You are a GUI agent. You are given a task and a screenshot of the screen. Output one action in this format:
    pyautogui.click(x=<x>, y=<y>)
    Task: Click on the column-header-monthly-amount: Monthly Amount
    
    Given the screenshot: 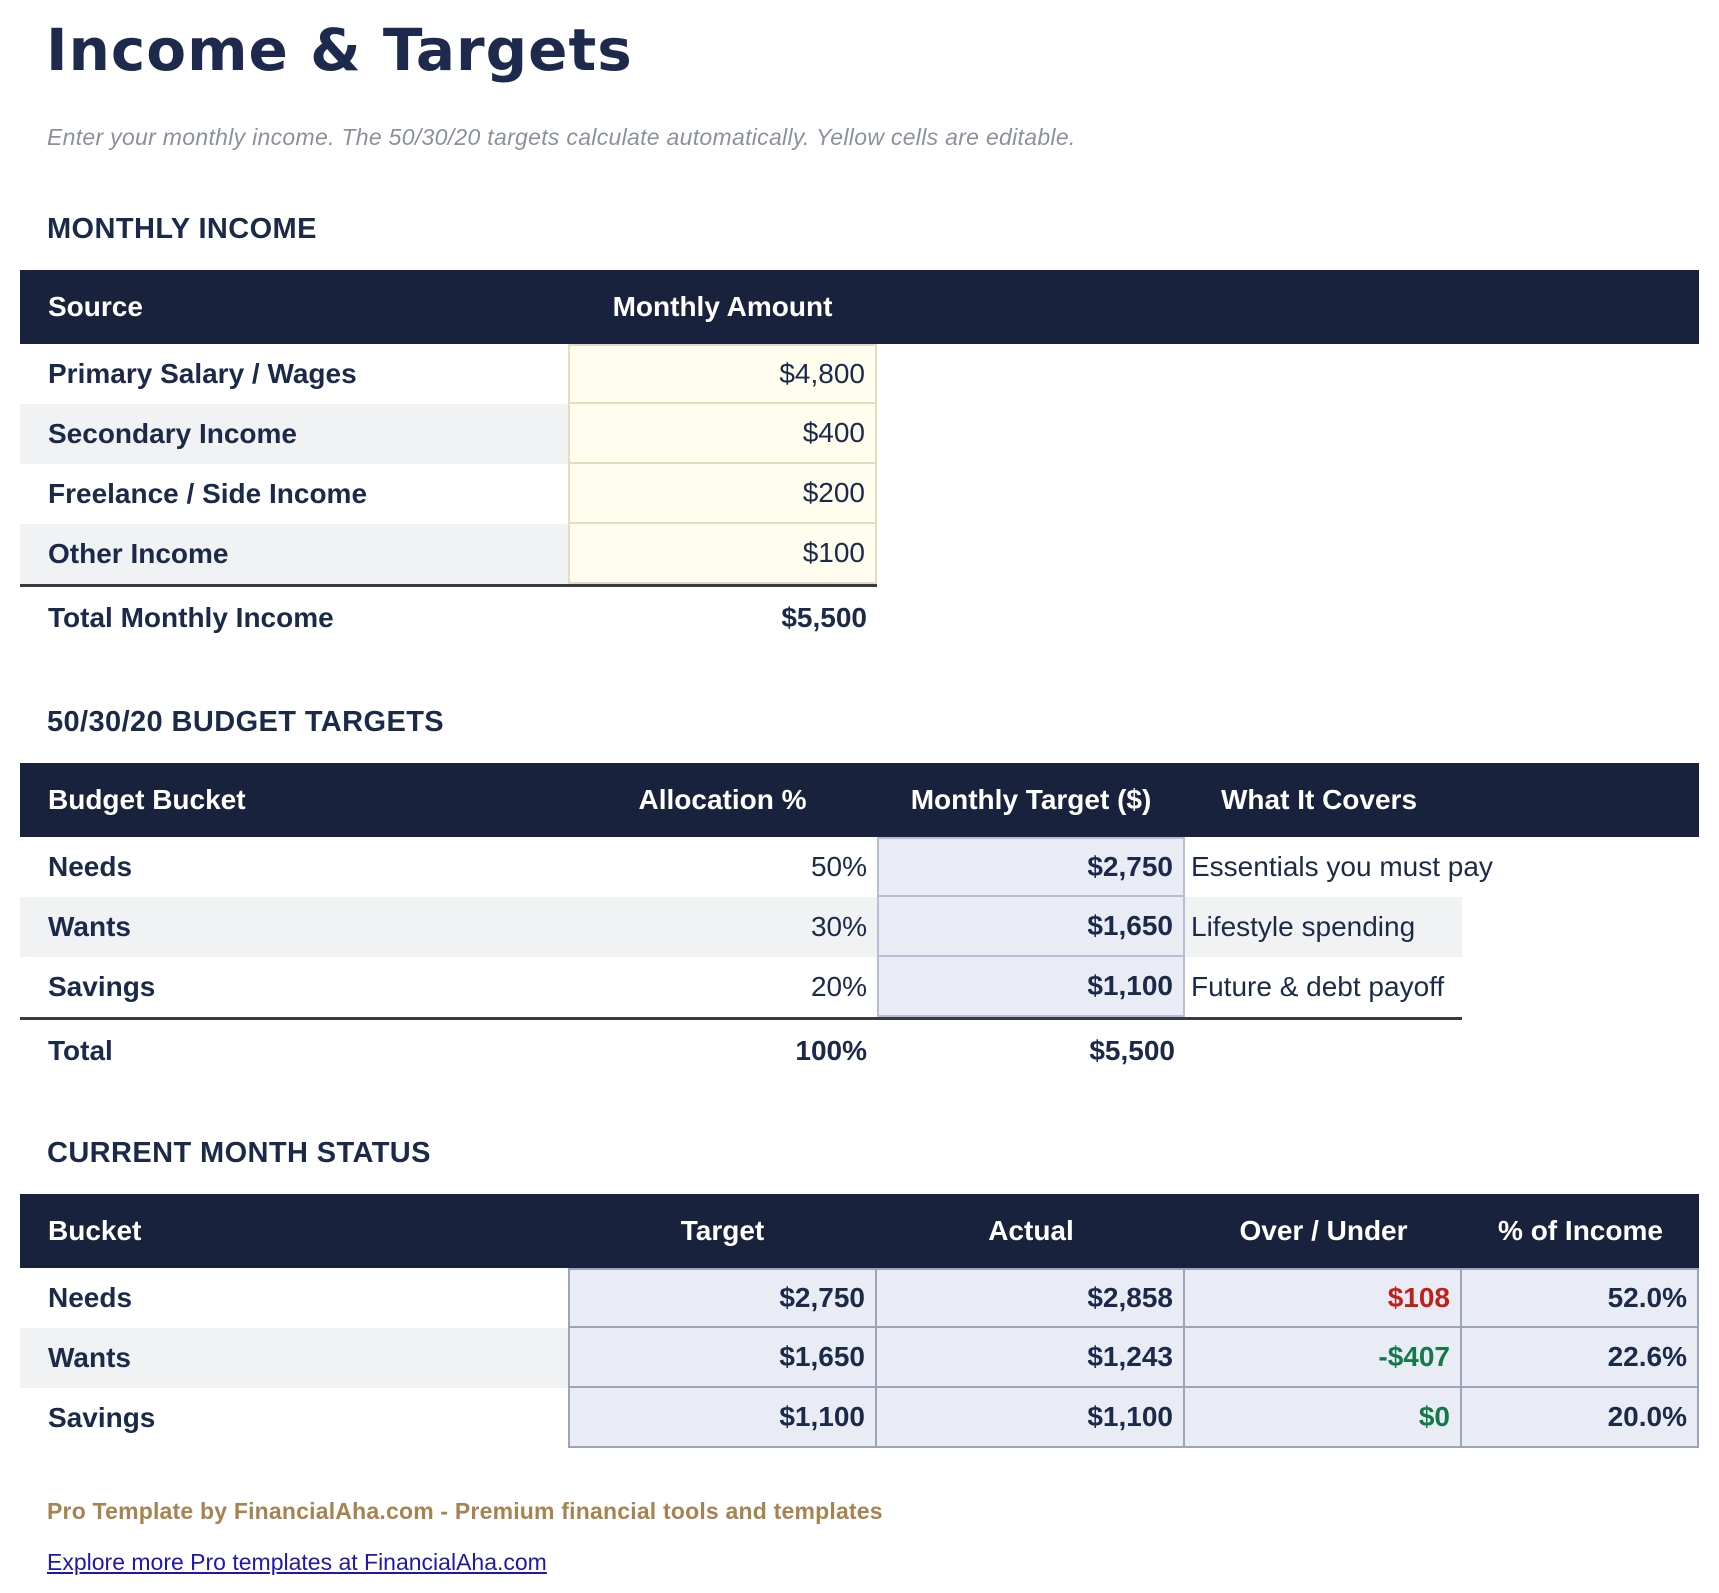 What is the action you would take?
    pyautogui.click(x=722, y=306)
    